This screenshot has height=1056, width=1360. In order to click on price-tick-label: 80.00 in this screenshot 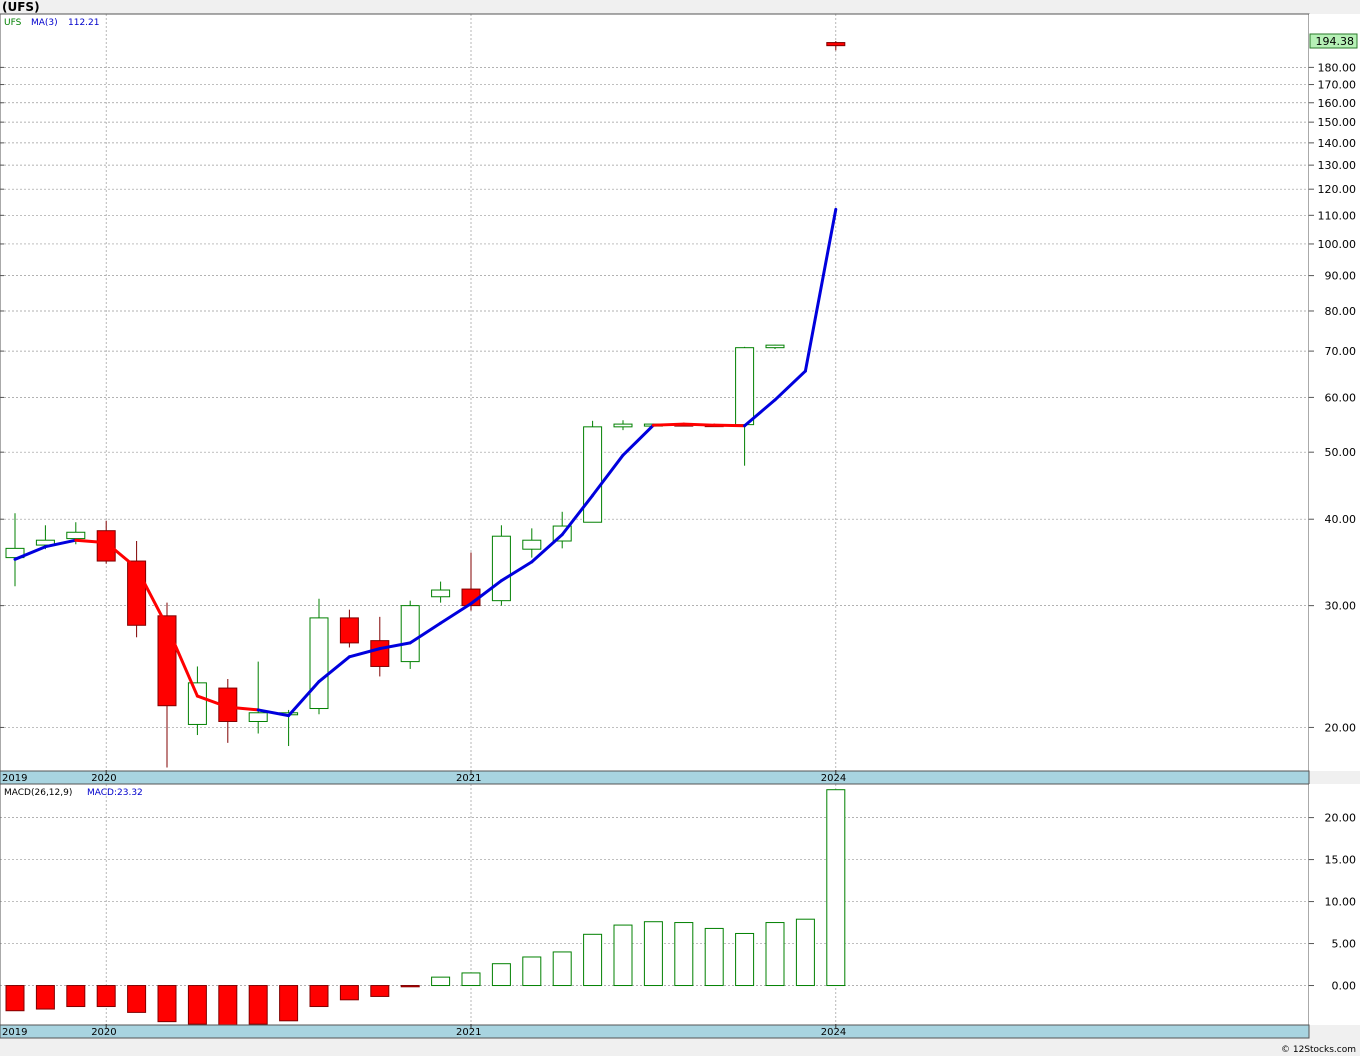, I will do `click(1341, 311)`.